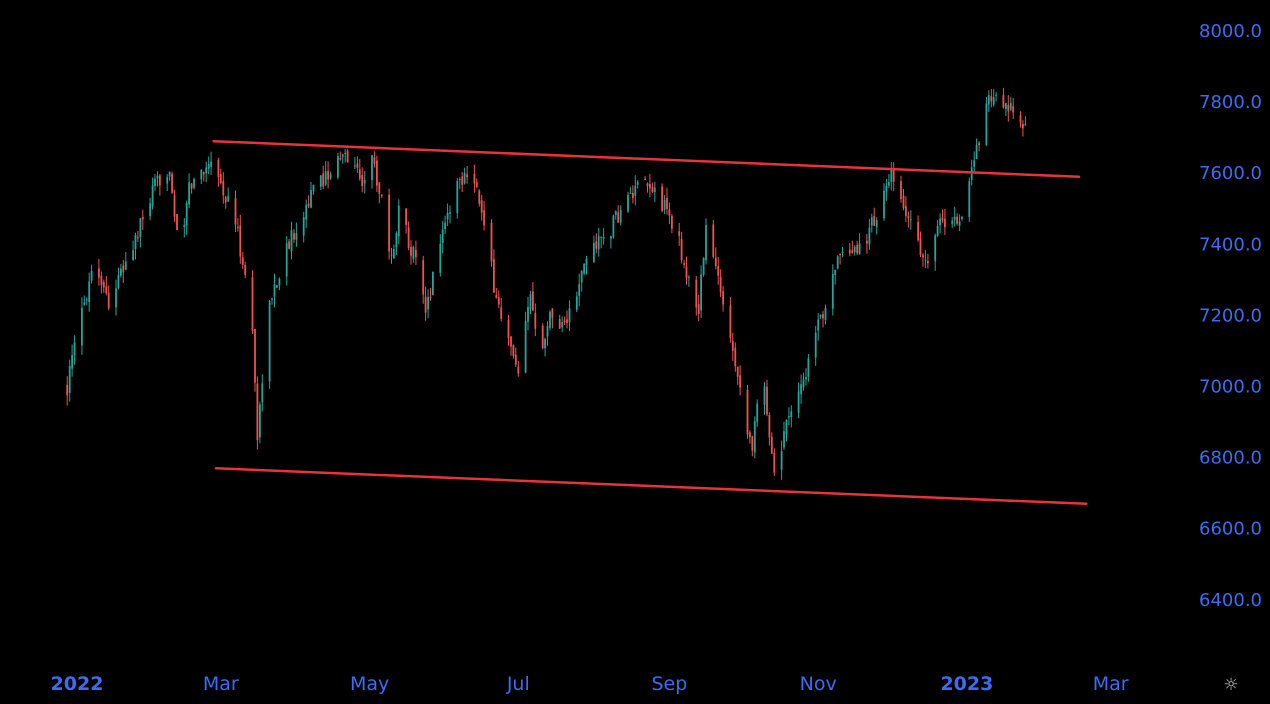  I want to click on trendline-upper, so click(646, 159).